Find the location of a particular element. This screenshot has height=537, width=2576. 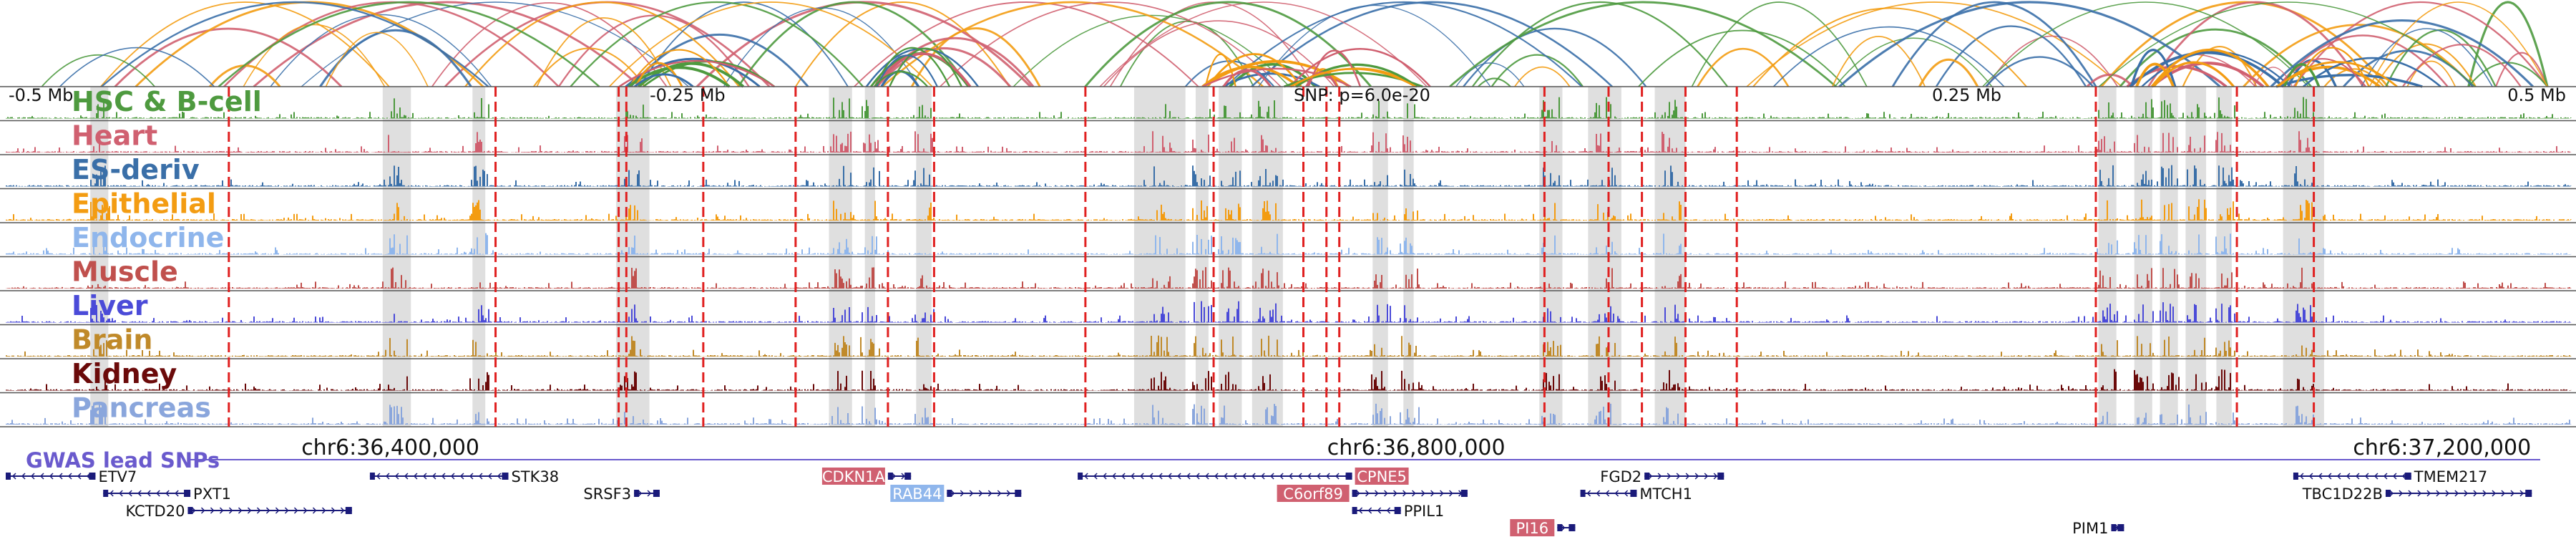

gene-label: PXT1 is located at coordinates (212, 494).